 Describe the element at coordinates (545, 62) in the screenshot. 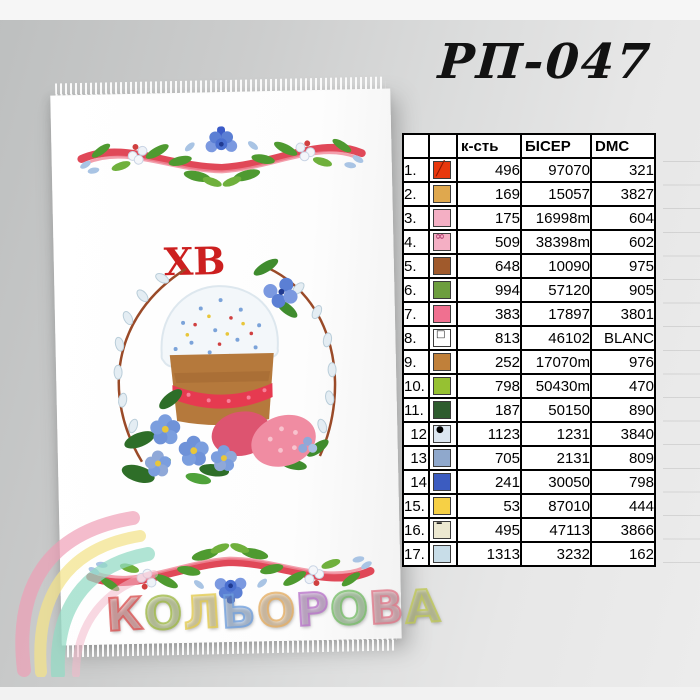

I see `pattern-code: РП-047` at that location.